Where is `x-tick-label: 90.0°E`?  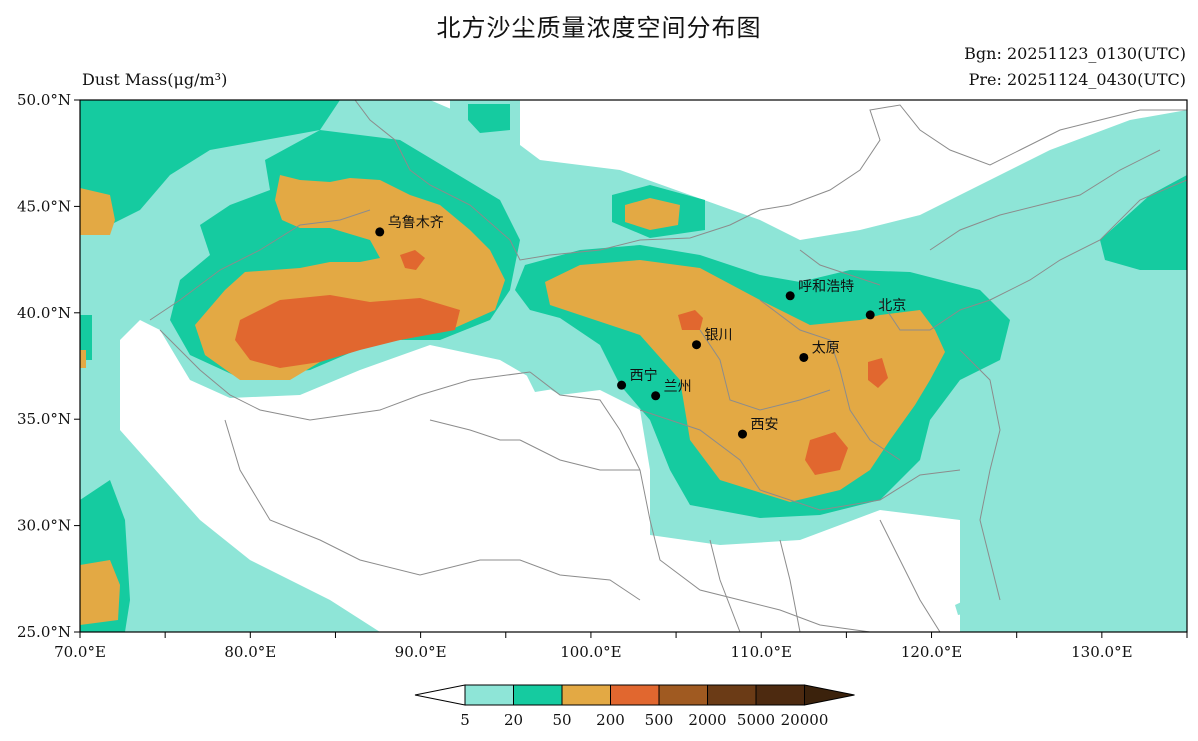
x-tick-label: 90.0°E is located at coordinates (421, 652).